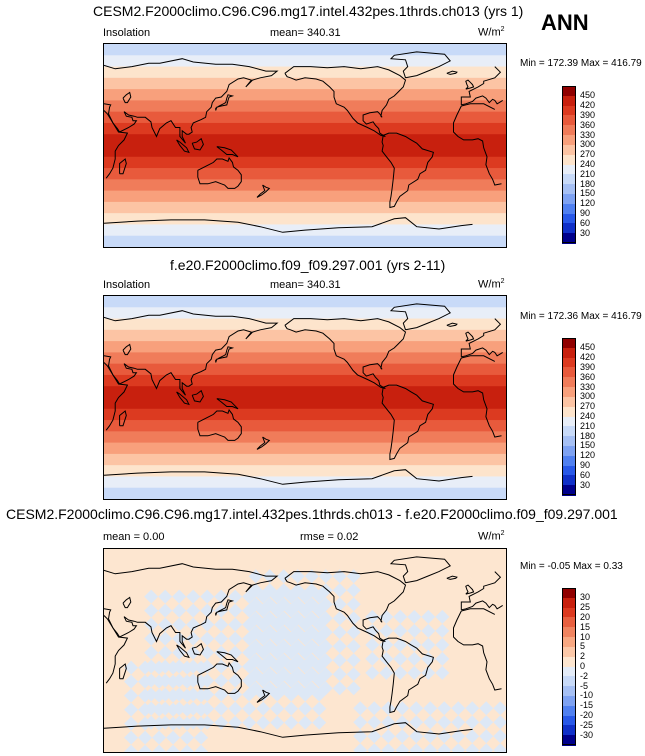 The height and width of the screenshot is (756, 645). What do you see at coordinates (587, 724) in the screenshot?
I see `colorbar-tick-label: -25` at bounding box center [587, 724].